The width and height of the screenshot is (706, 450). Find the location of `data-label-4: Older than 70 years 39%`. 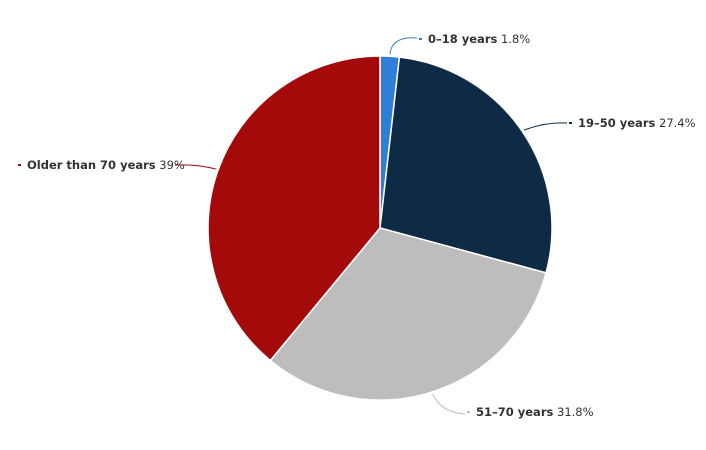

data-label-4: Older than 70 years 39% is located at coordinates (106, 165).